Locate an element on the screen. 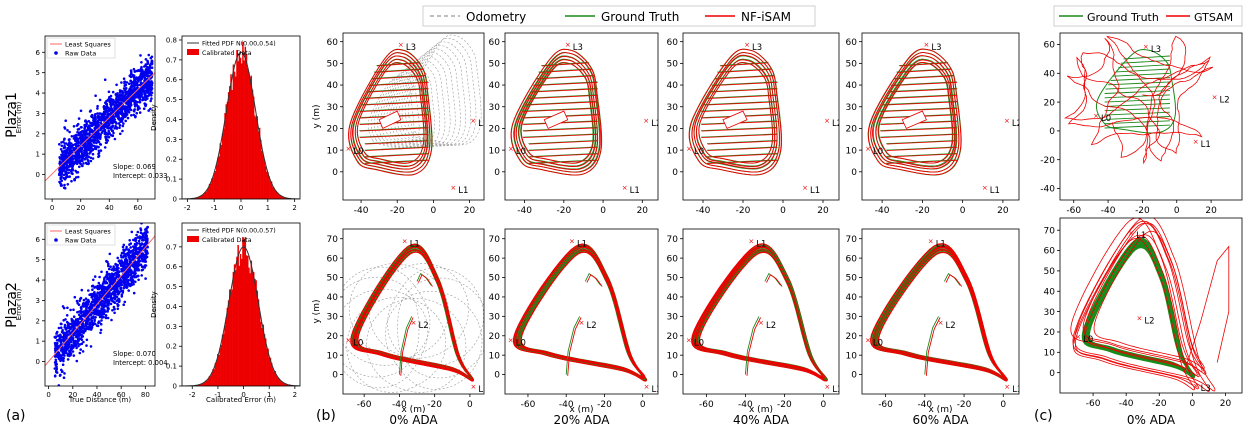  odometry-trajectory is located at coordinates (416, 103).